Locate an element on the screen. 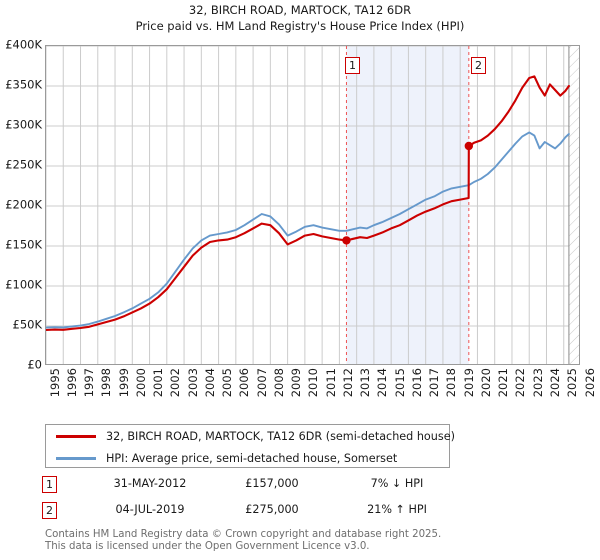 This screenshot has height=560, width=600. y-axis-tick-label: £0 is located at coordinates (34, 364).